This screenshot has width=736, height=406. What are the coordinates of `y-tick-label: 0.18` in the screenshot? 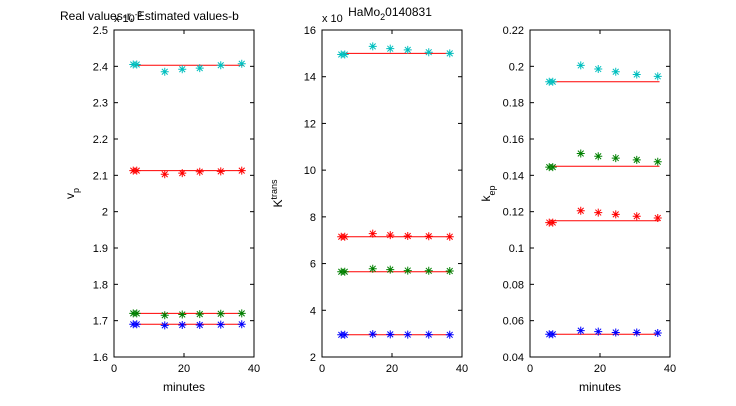 It's located at (513, 104).